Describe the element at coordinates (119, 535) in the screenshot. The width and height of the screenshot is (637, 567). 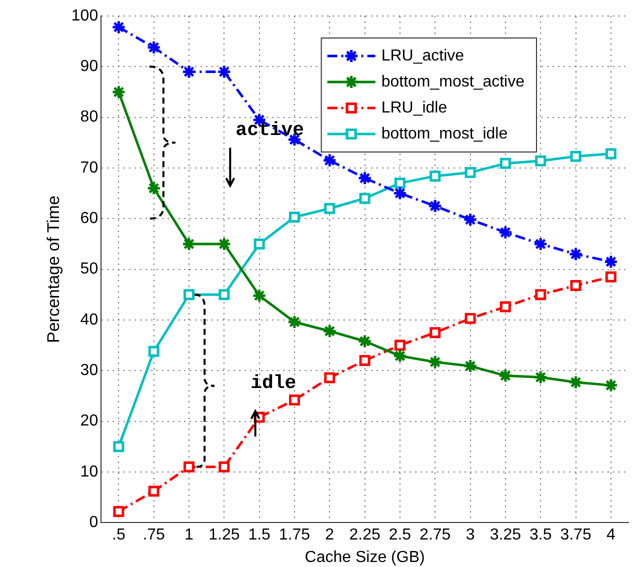
I see `x-tick-label: .5` at that location.